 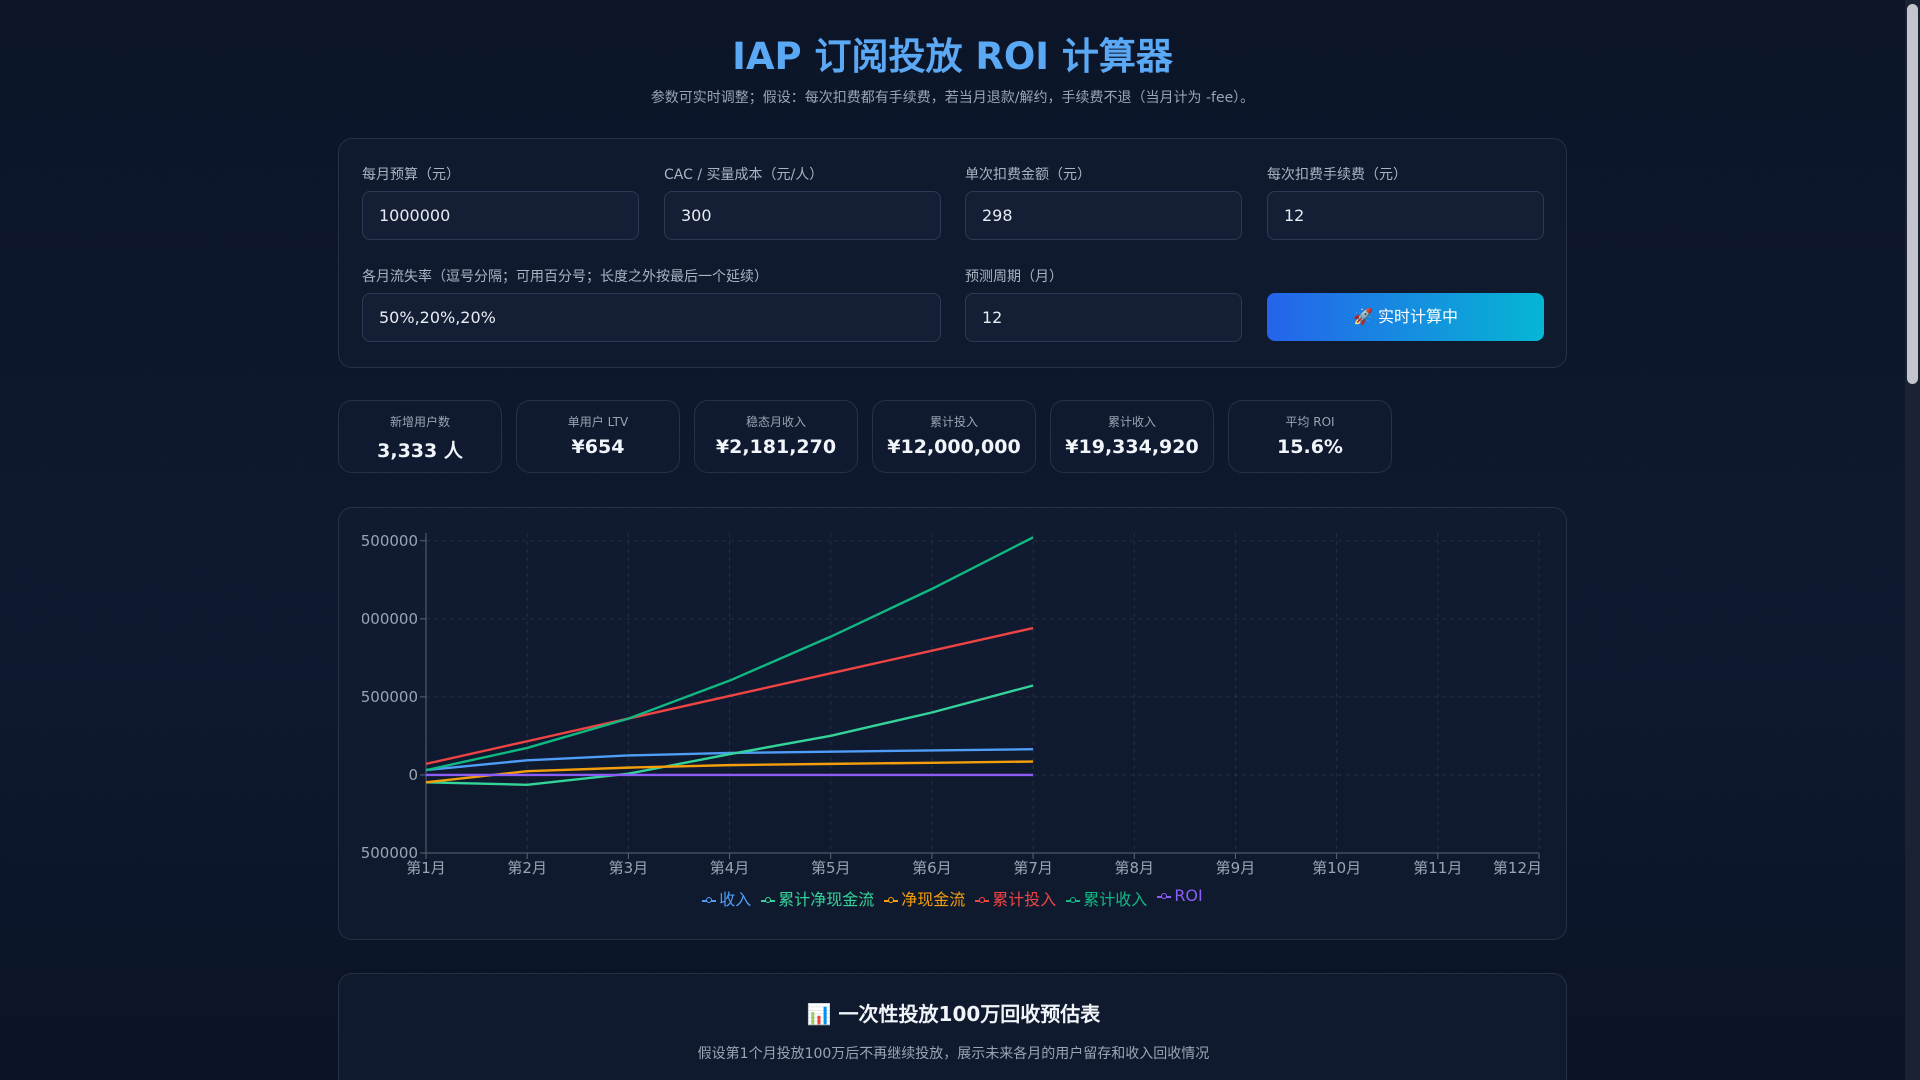 I want to click on stat-card: 新增用户数 3,333 人, so click(x=420, y=436).